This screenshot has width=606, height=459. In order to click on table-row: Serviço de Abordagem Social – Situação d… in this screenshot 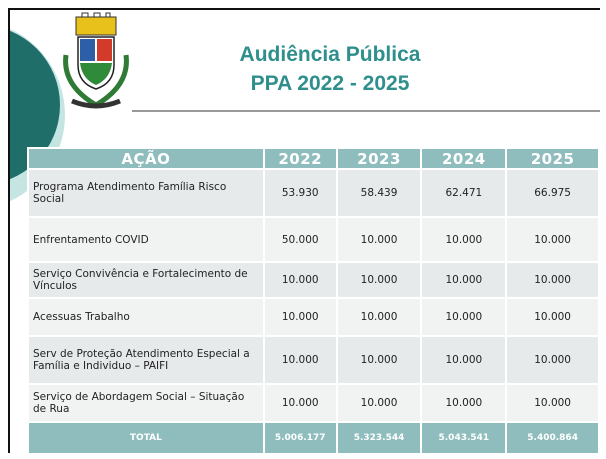, I will do `click(313, 403)`.